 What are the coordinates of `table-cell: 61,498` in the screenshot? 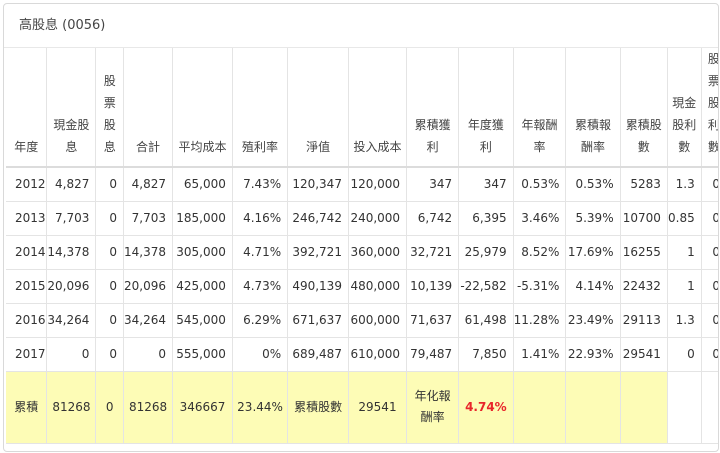 It's located at (486, 320).